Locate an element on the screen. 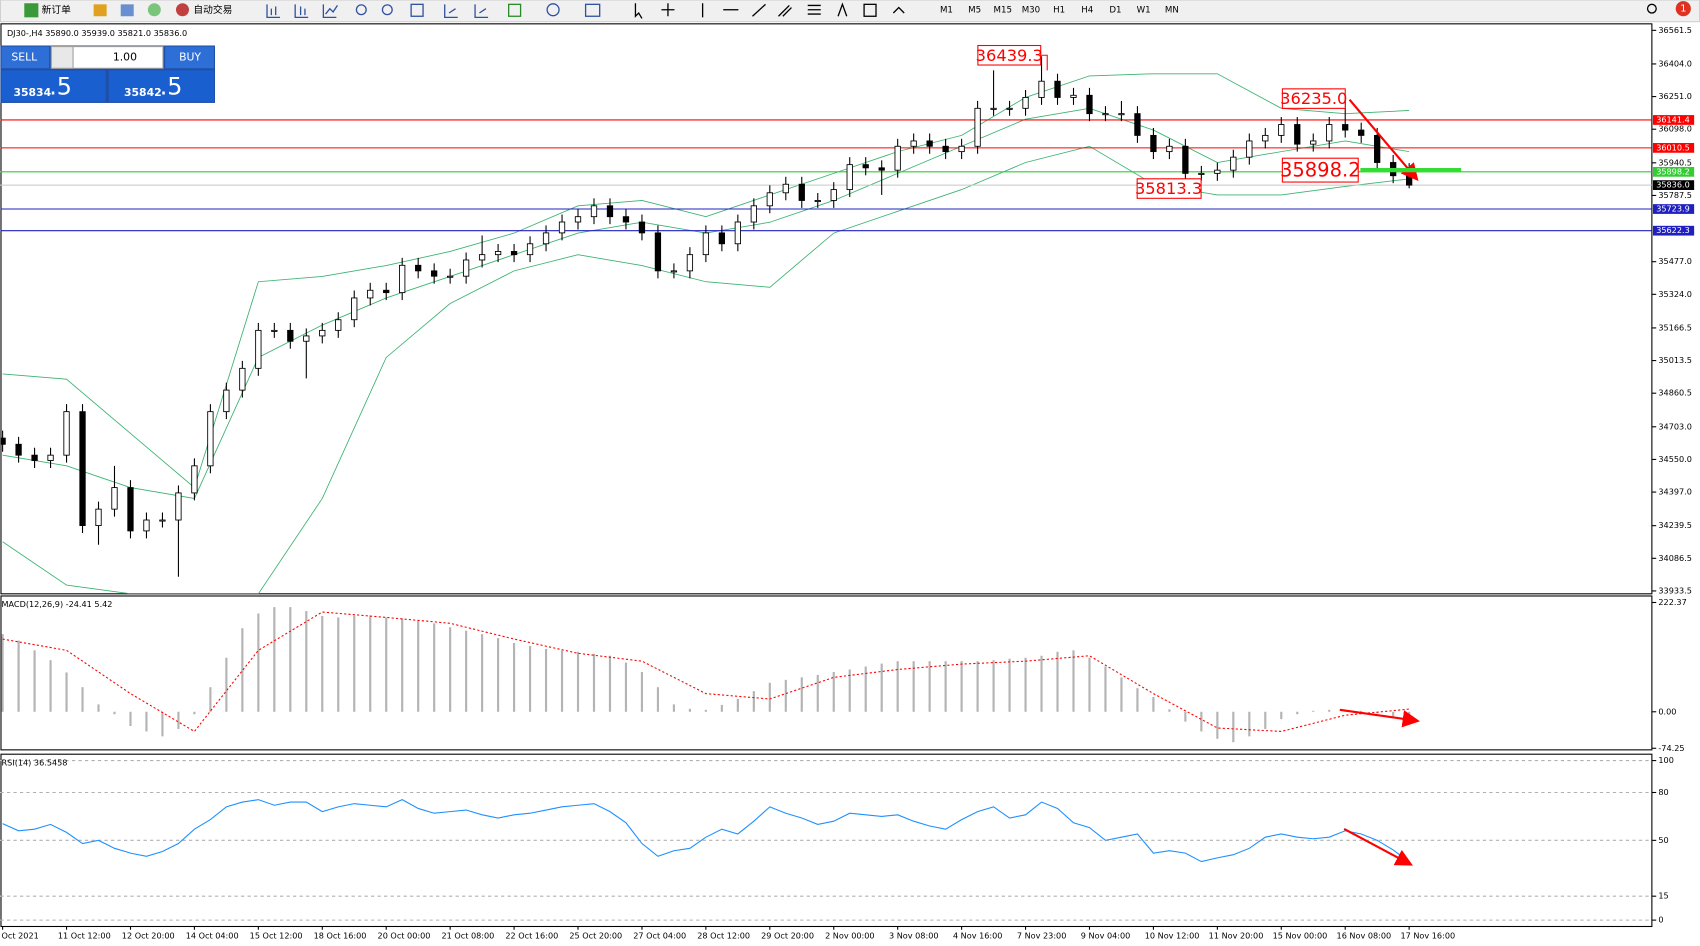  timeframe: M30 is located at coordinates (1031, 10).